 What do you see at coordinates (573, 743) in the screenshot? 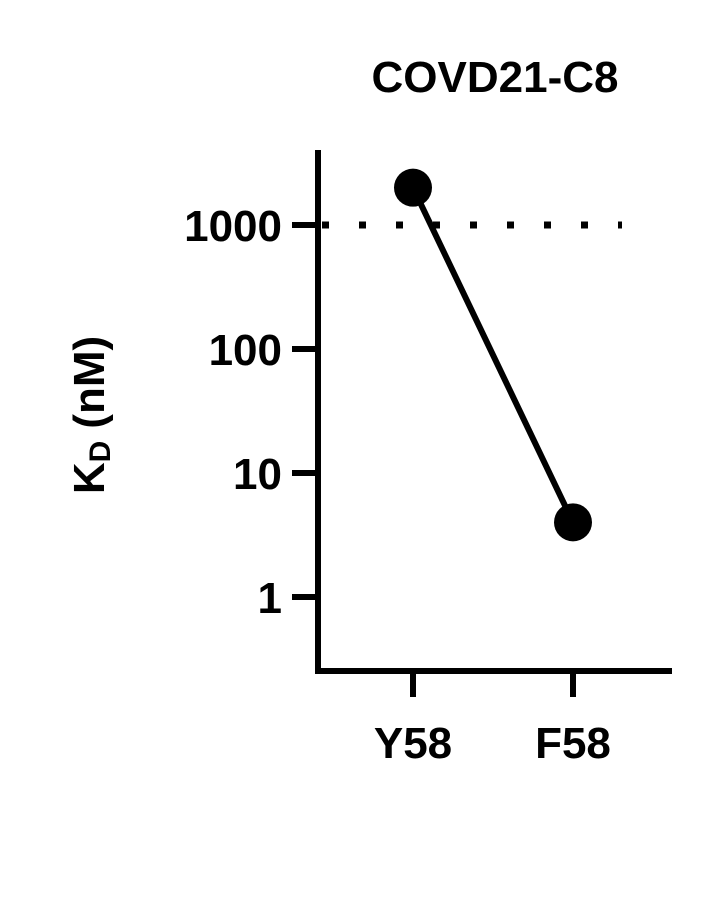
I see `x-tick-label: F58` at bounding box center [573, 743].